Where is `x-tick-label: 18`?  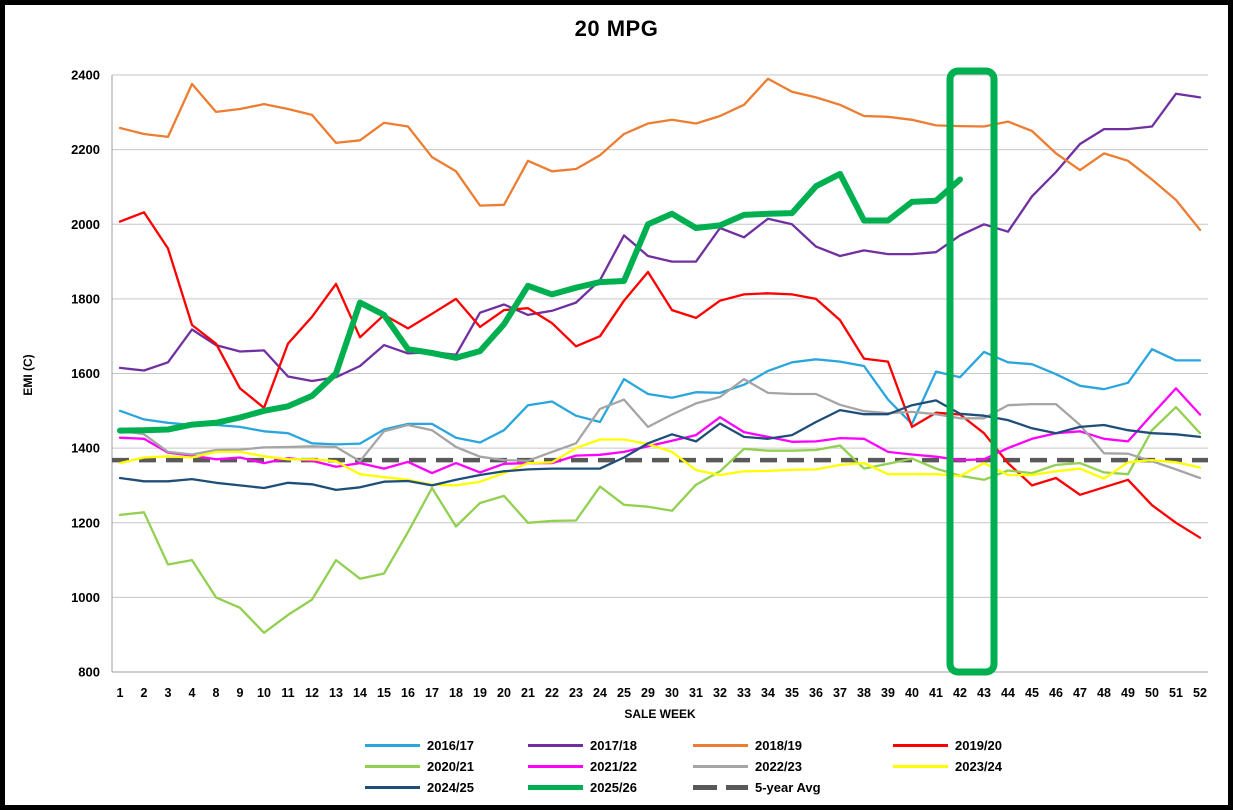
x-tick-label: 18 is located at coordinates (456, 693).